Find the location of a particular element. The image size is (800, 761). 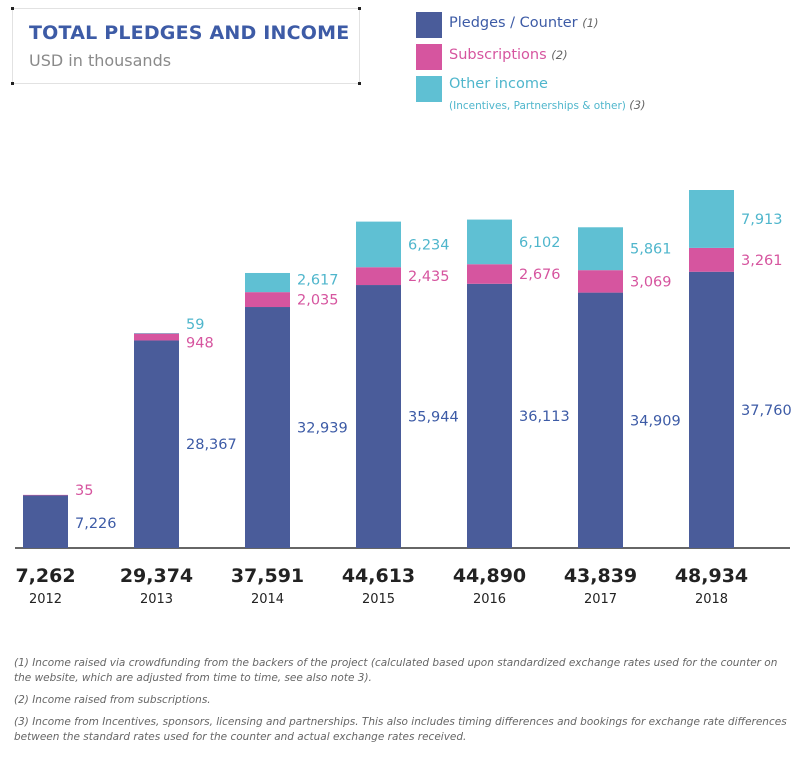

bar-pledges-2016 is located at coordinates (489, 415).